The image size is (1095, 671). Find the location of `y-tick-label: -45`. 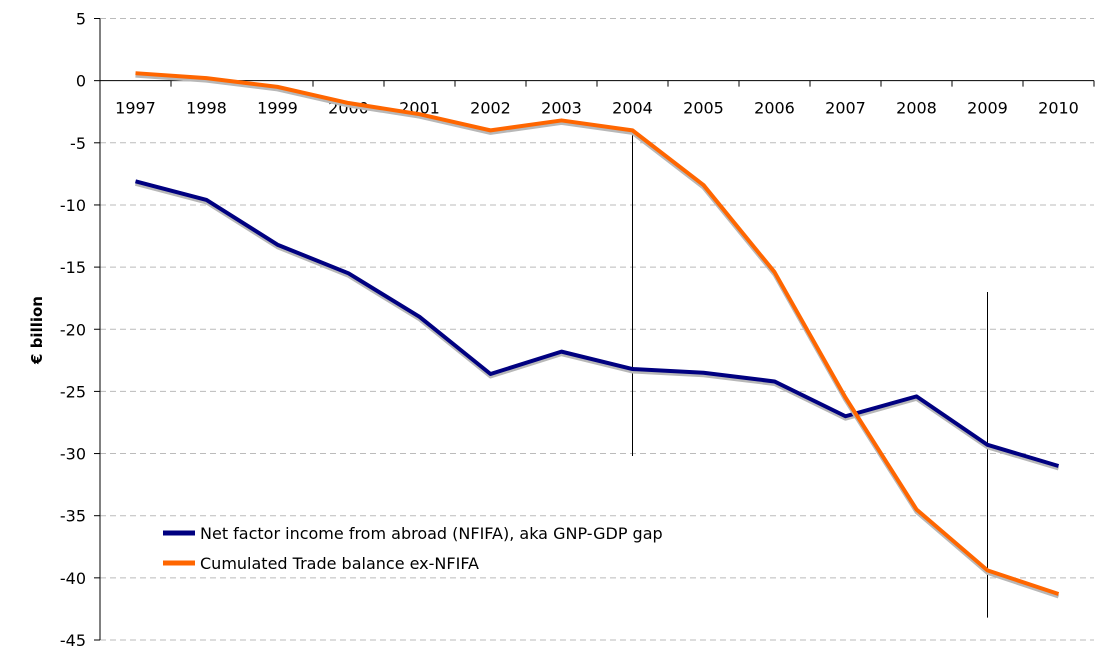

y-tick-label: -45 is located at coordinates (73, 640).